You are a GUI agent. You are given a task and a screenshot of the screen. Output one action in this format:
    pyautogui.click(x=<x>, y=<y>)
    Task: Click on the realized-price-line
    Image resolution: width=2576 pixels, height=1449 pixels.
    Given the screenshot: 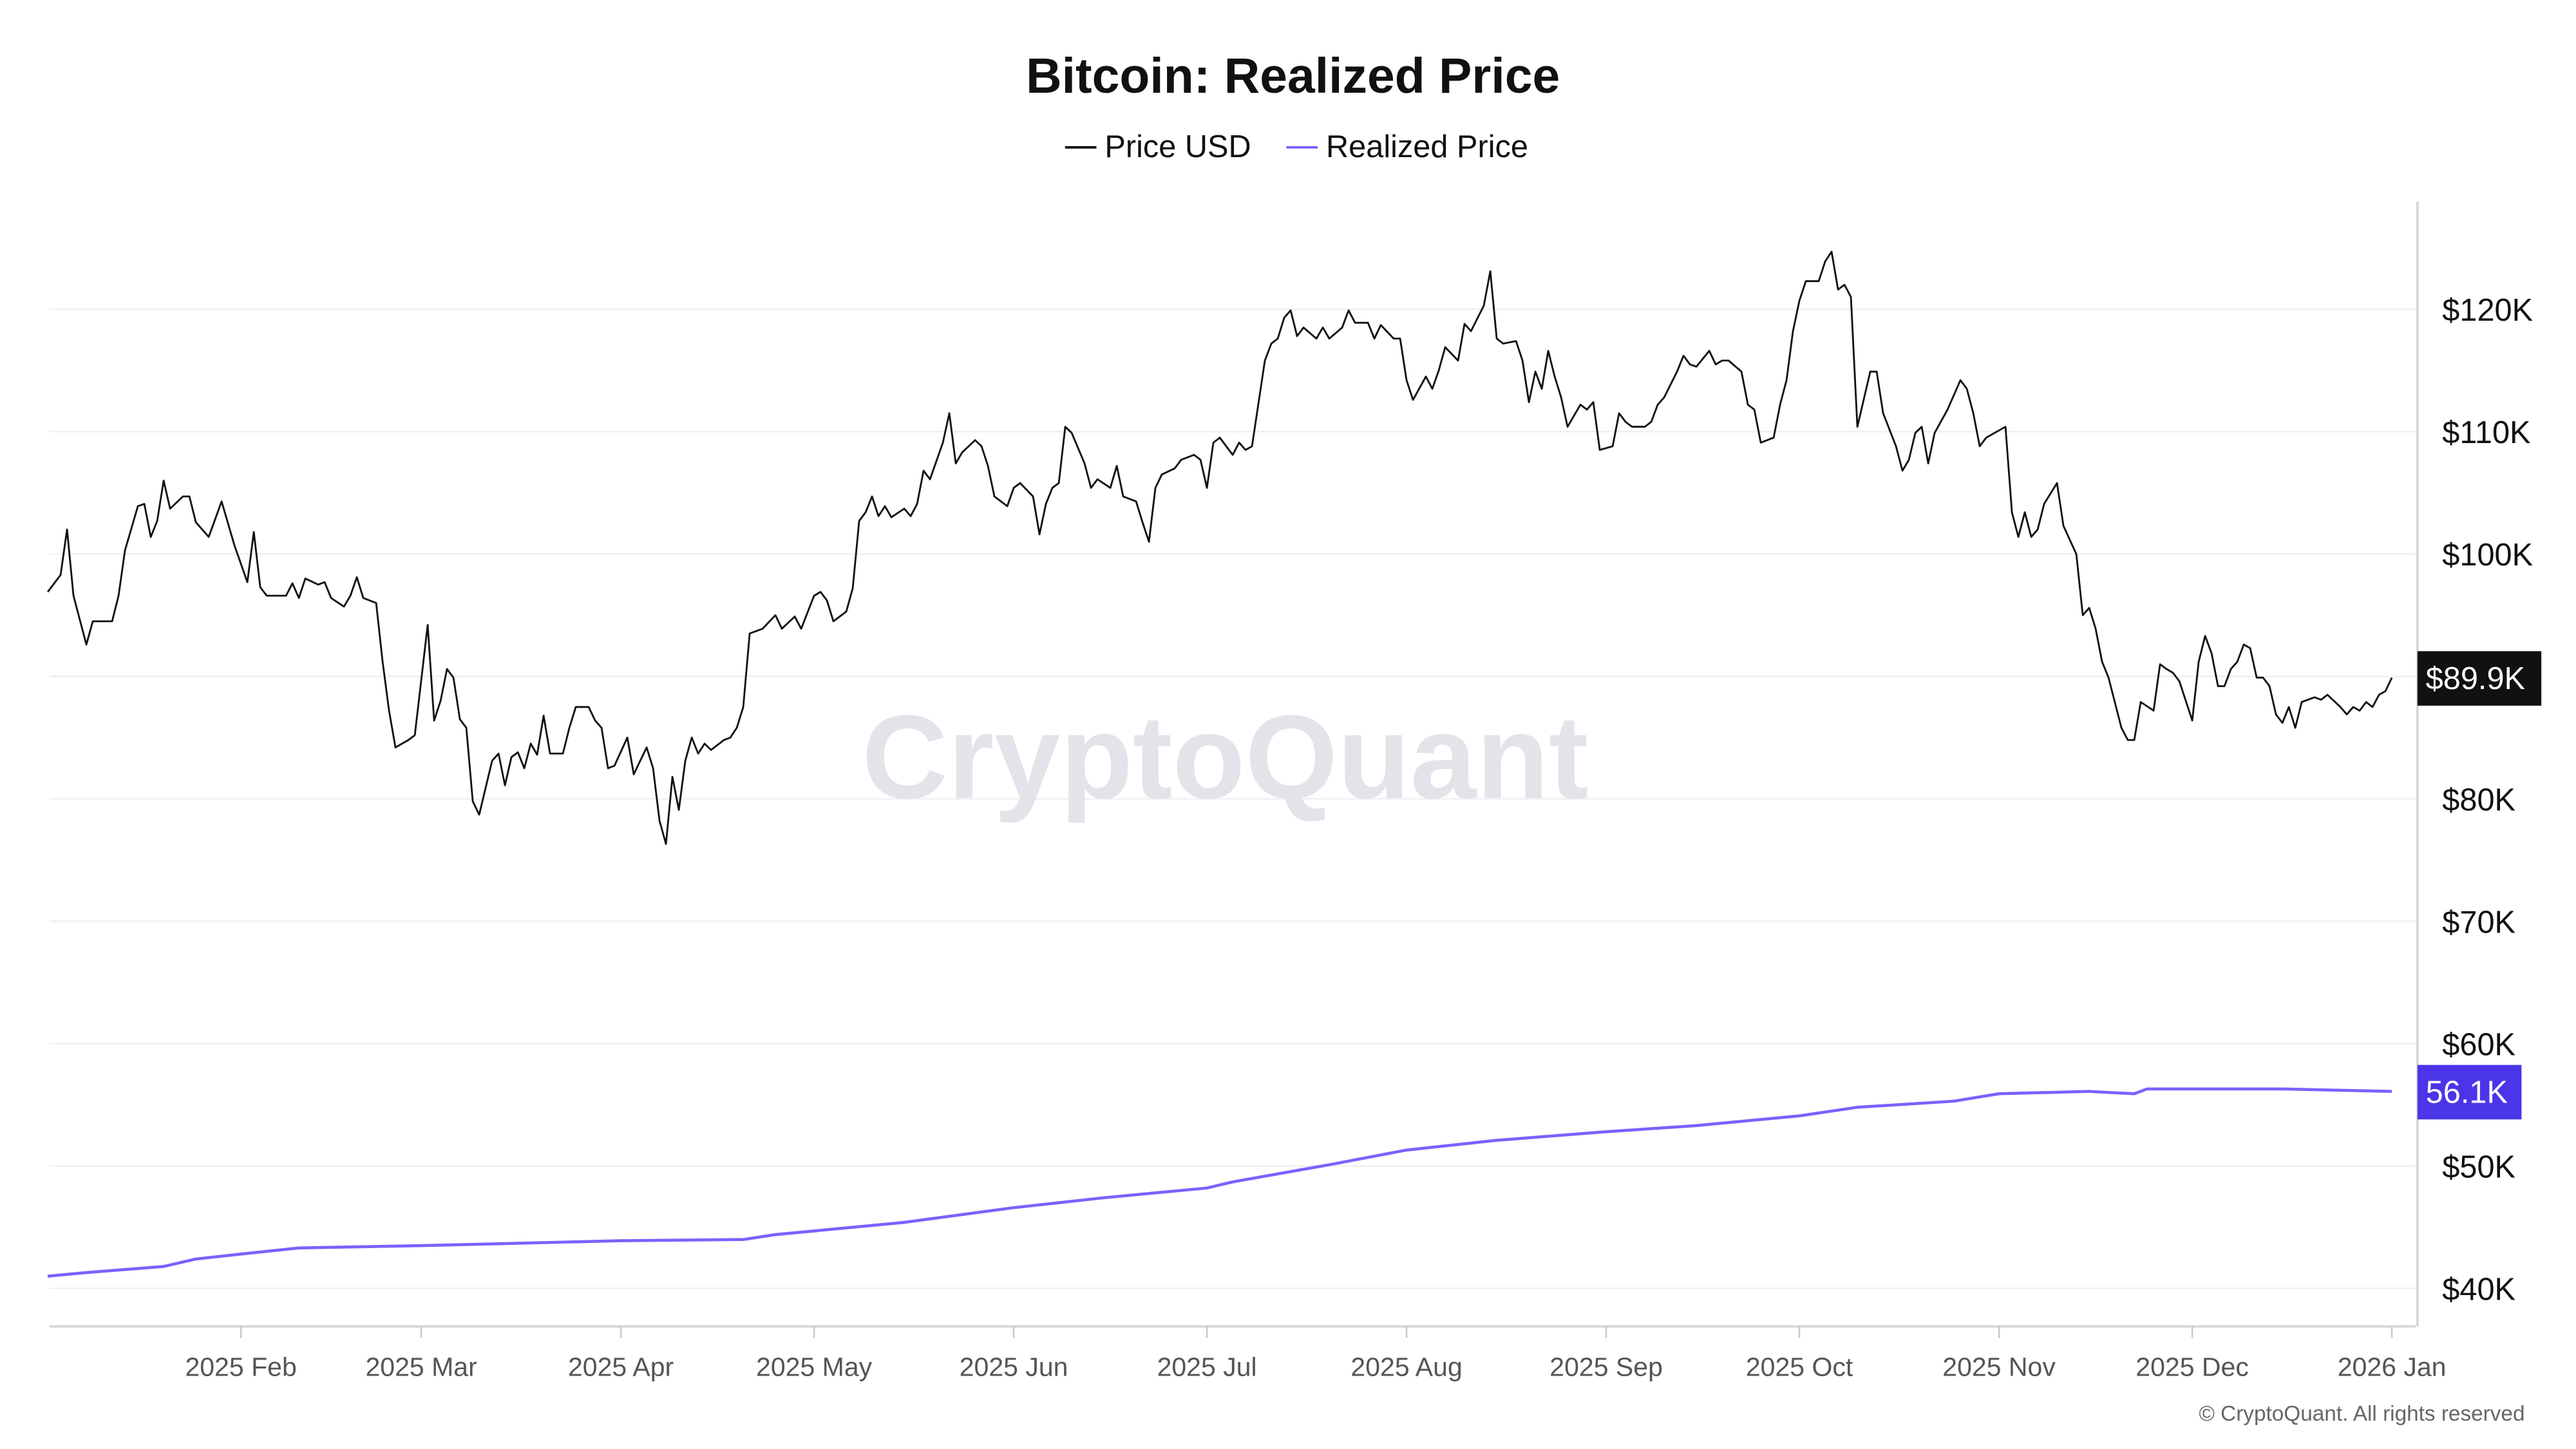 What is the action you would take?
    pyautogui.click(x=1220, y=1182)
    